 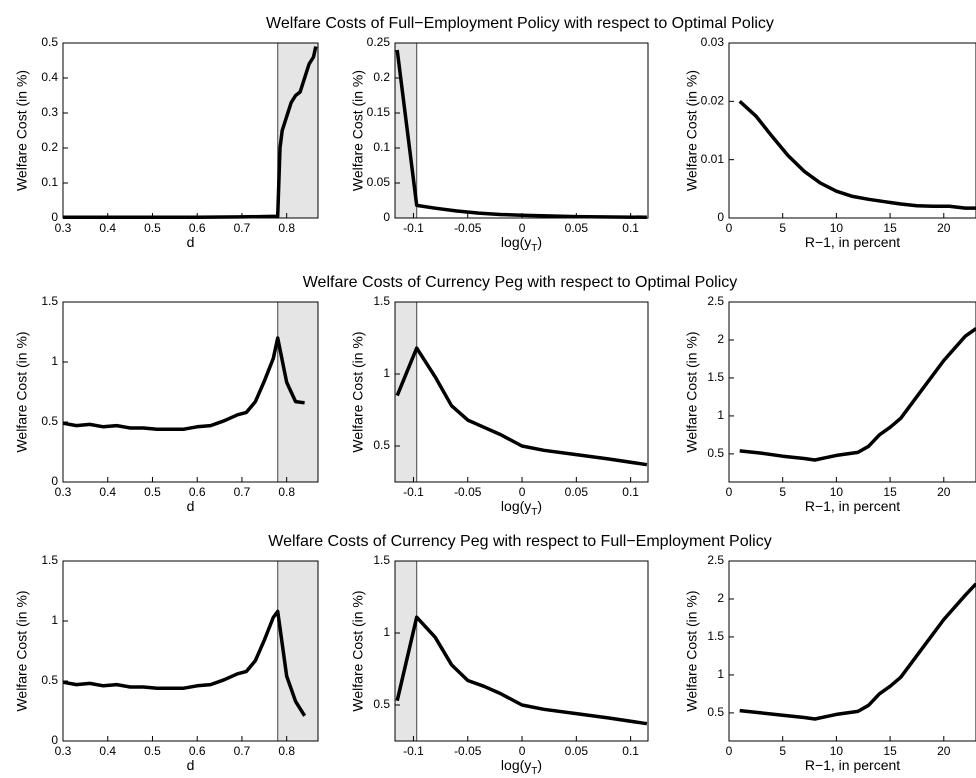 I want to click on y-tick-label: 0.15, so click(x=379, y=112).